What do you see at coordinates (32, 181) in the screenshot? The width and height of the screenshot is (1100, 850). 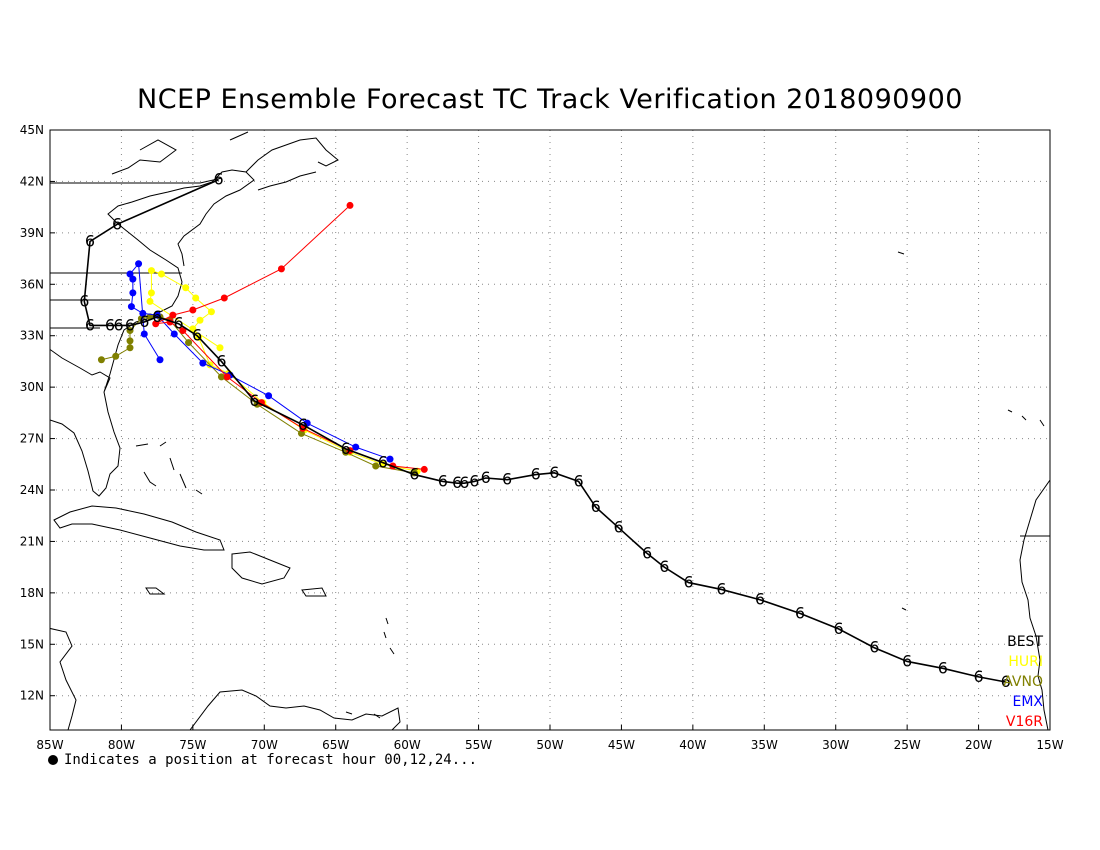 I see `y-tick-label: 42N` at bounding box center [32, 181].